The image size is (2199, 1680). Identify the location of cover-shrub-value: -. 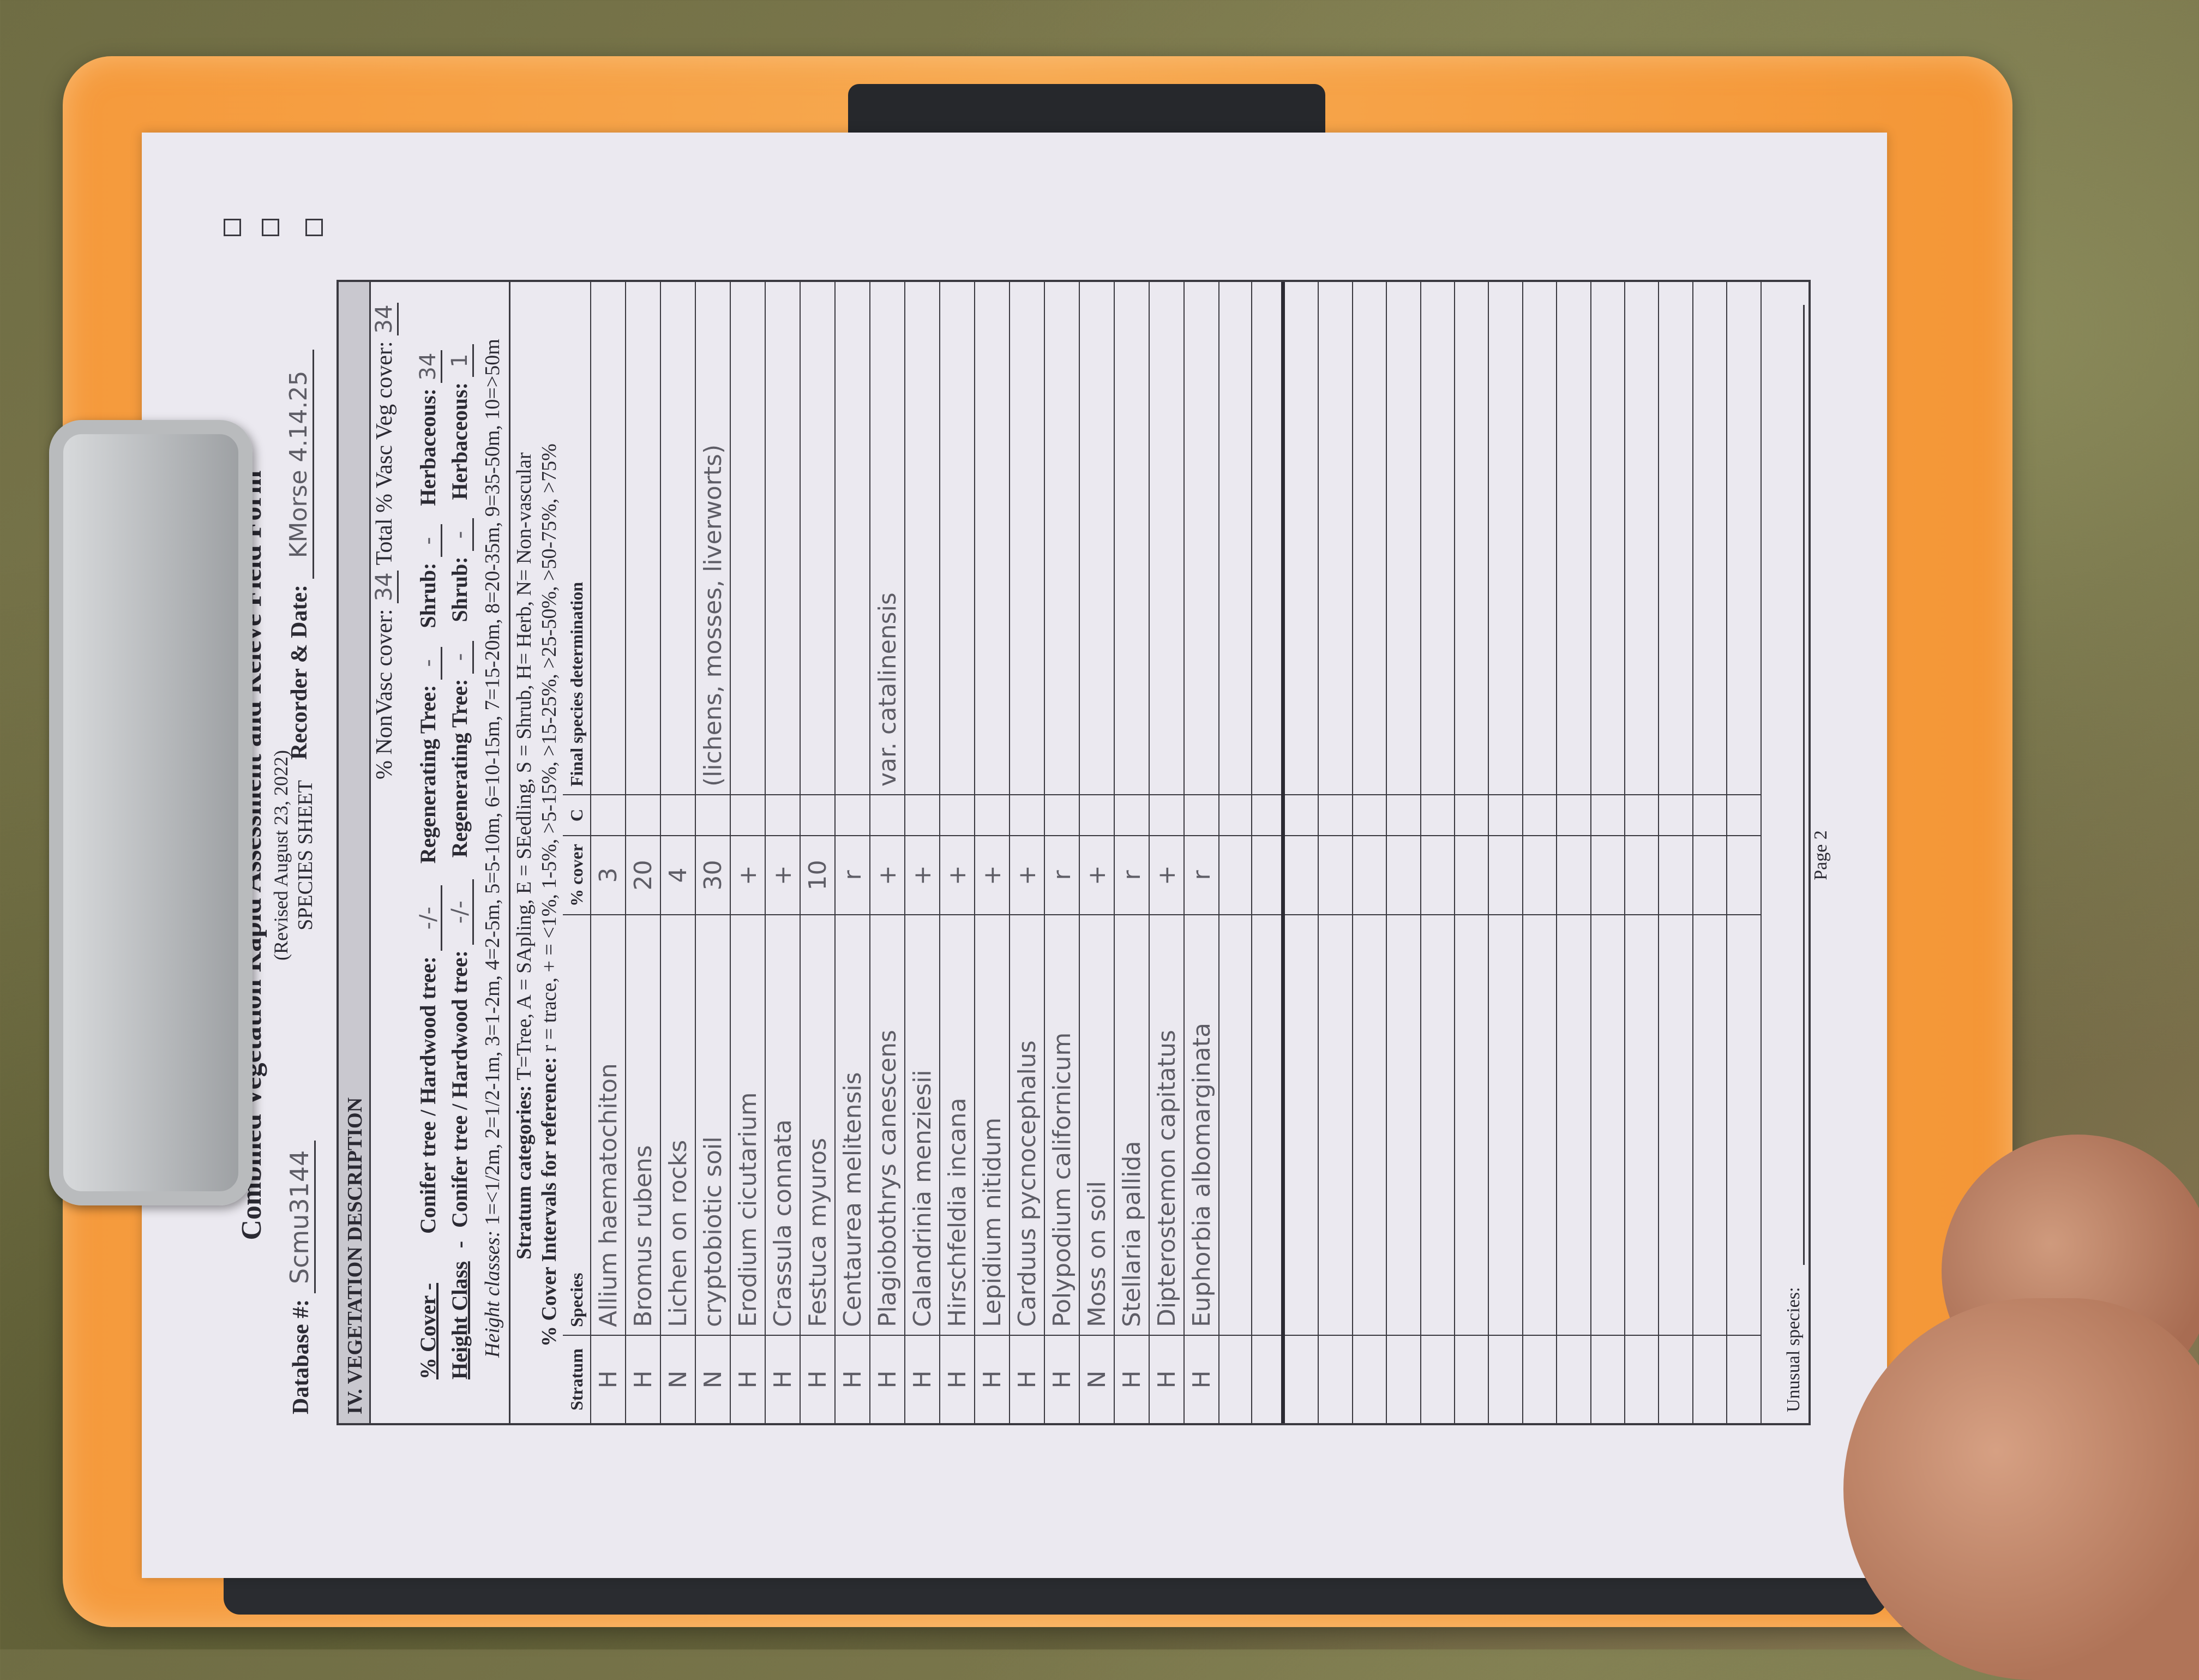
(429, 540).